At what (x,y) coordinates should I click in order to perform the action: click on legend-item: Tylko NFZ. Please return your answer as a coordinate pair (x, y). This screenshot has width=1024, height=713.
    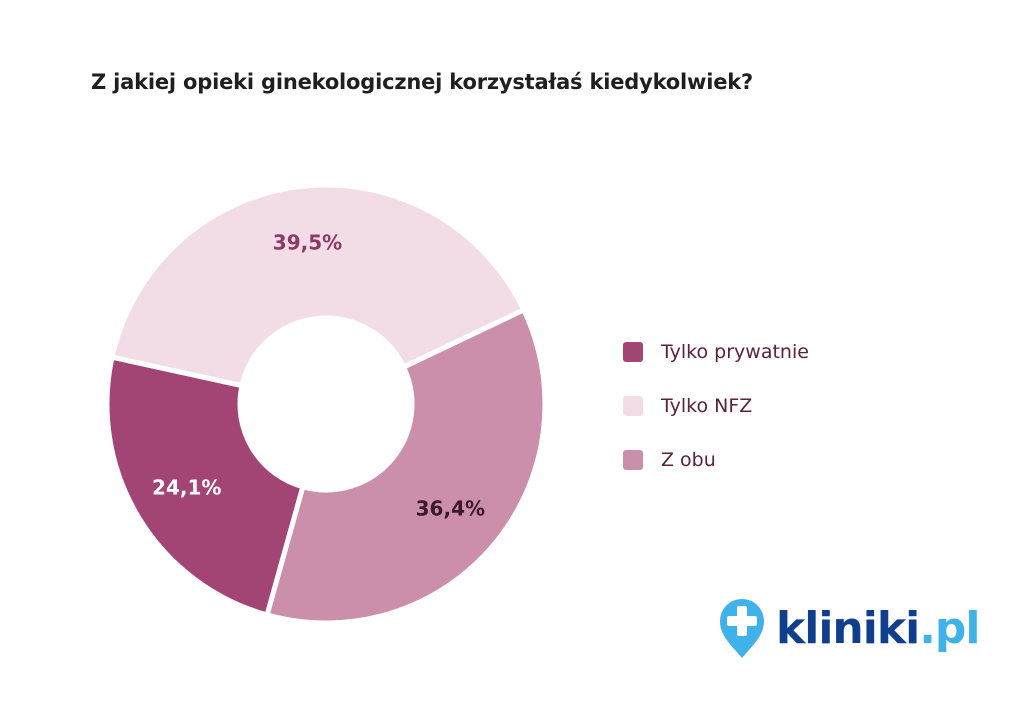
    Looking at the image, I should click on (716, 406).